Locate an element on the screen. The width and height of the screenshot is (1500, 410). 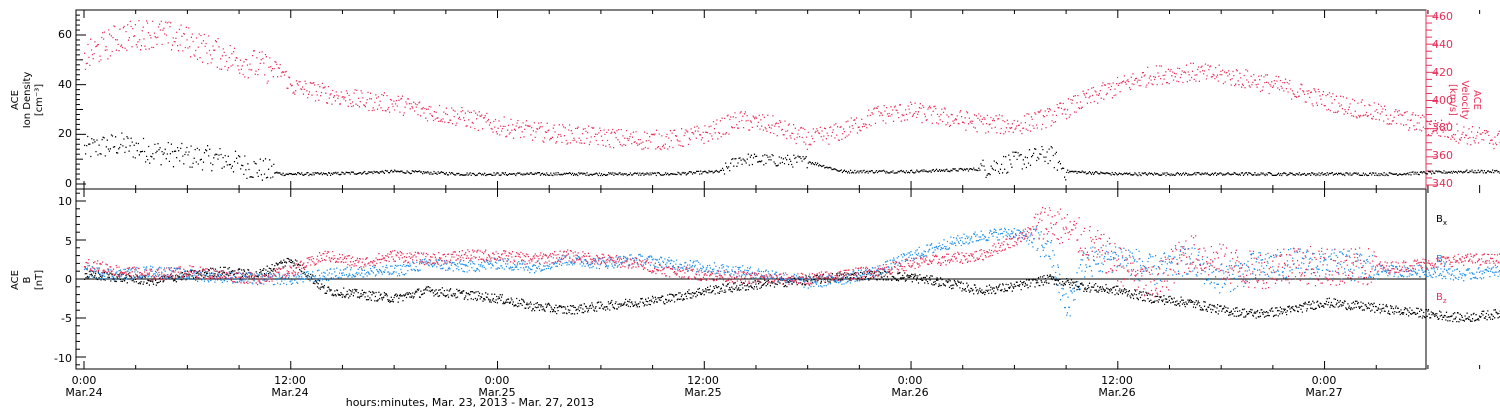
legend-bz: Bz is located at coordinates (1441, 298).